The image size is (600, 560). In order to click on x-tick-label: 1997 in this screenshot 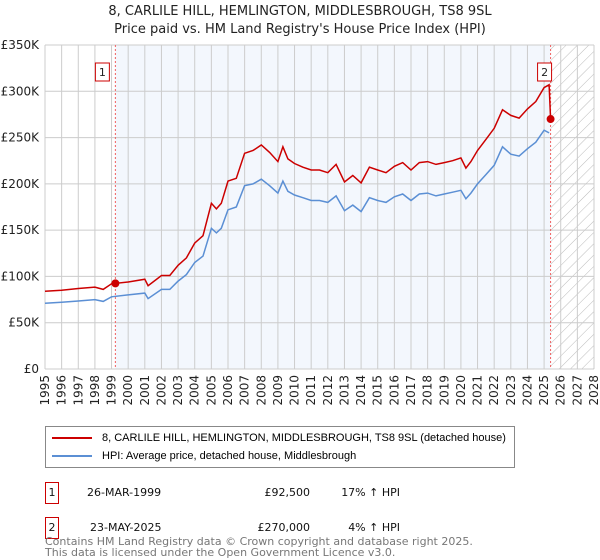, I will do `click(78, 390)`.